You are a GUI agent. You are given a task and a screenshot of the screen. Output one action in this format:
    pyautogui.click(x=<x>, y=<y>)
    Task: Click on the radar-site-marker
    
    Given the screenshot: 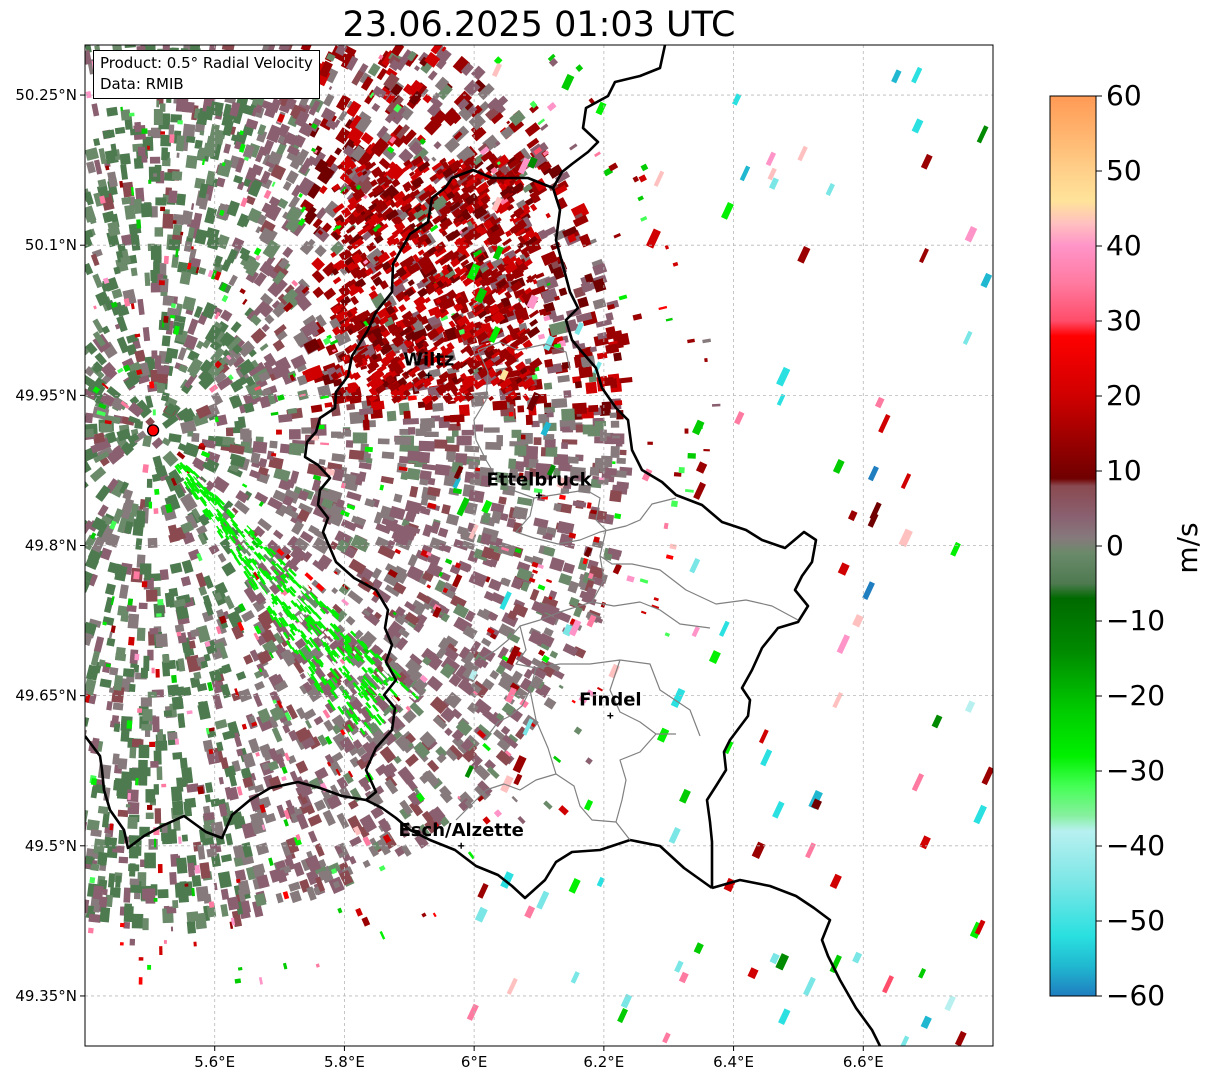 What is the action you would take?
    pyautogui.click(x=153, y=430)
    